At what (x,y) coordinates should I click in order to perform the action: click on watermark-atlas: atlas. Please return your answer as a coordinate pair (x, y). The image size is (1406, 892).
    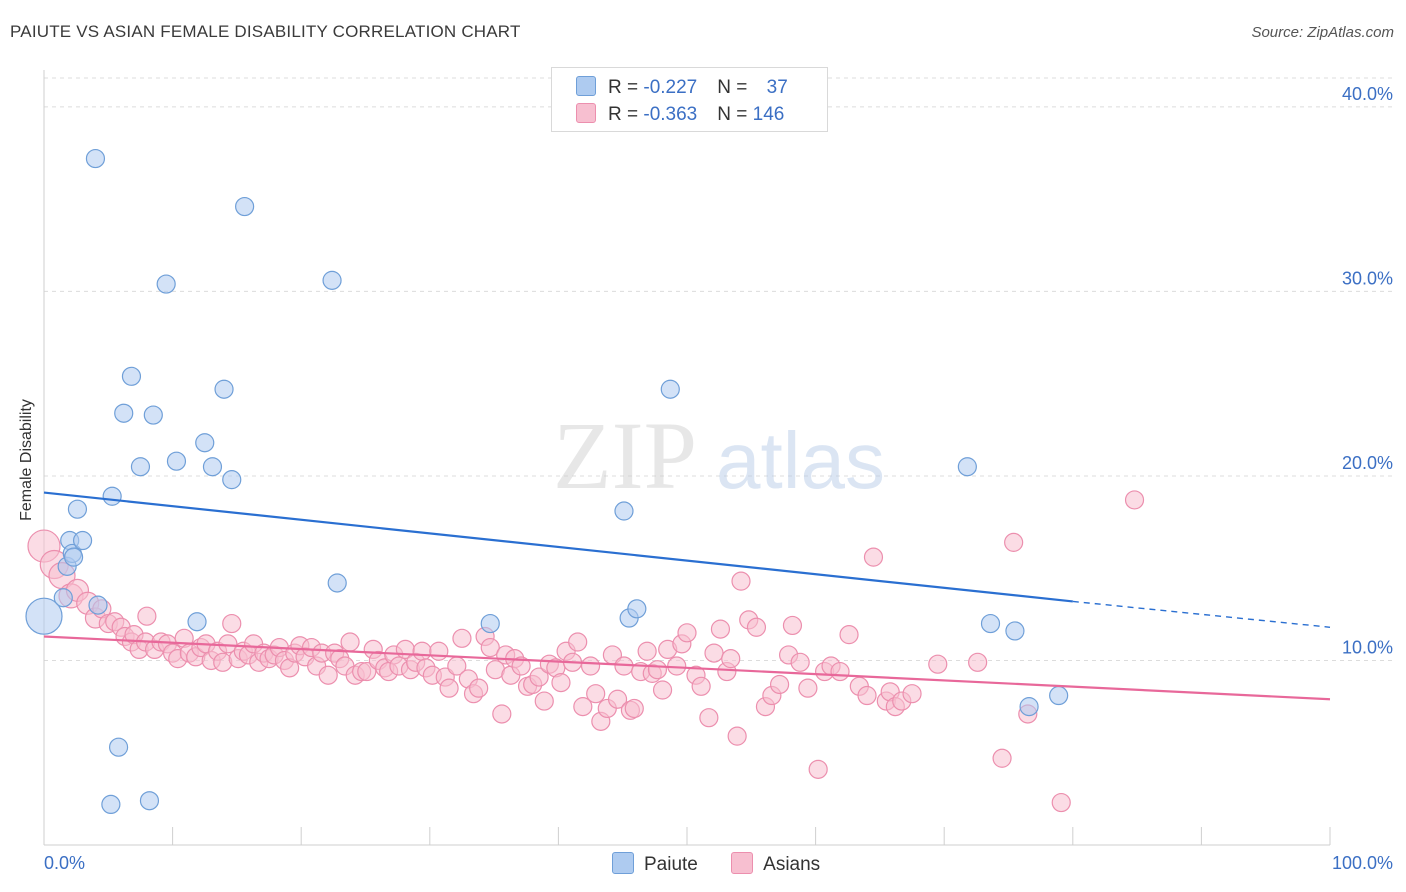
    Looking at the image, I should click on (800, 460).